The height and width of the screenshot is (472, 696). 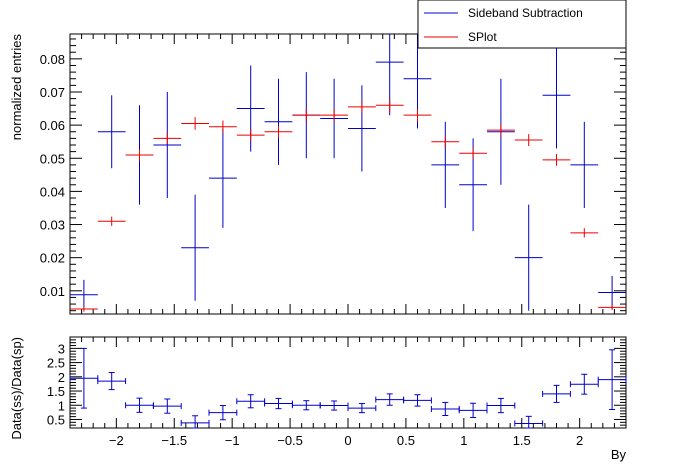 I want to click on legend: Sideband Subtraction SPlot, so click(x=522, y=24).